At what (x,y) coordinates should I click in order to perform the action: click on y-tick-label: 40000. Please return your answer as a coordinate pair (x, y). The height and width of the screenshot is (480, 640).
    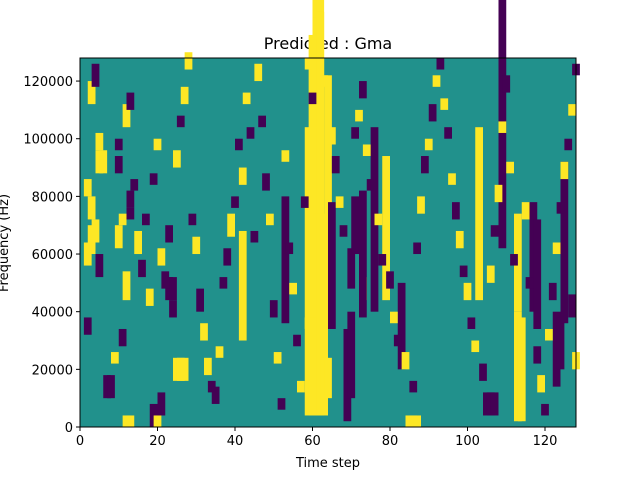
    Looking at the image, I should click on (52, 313).